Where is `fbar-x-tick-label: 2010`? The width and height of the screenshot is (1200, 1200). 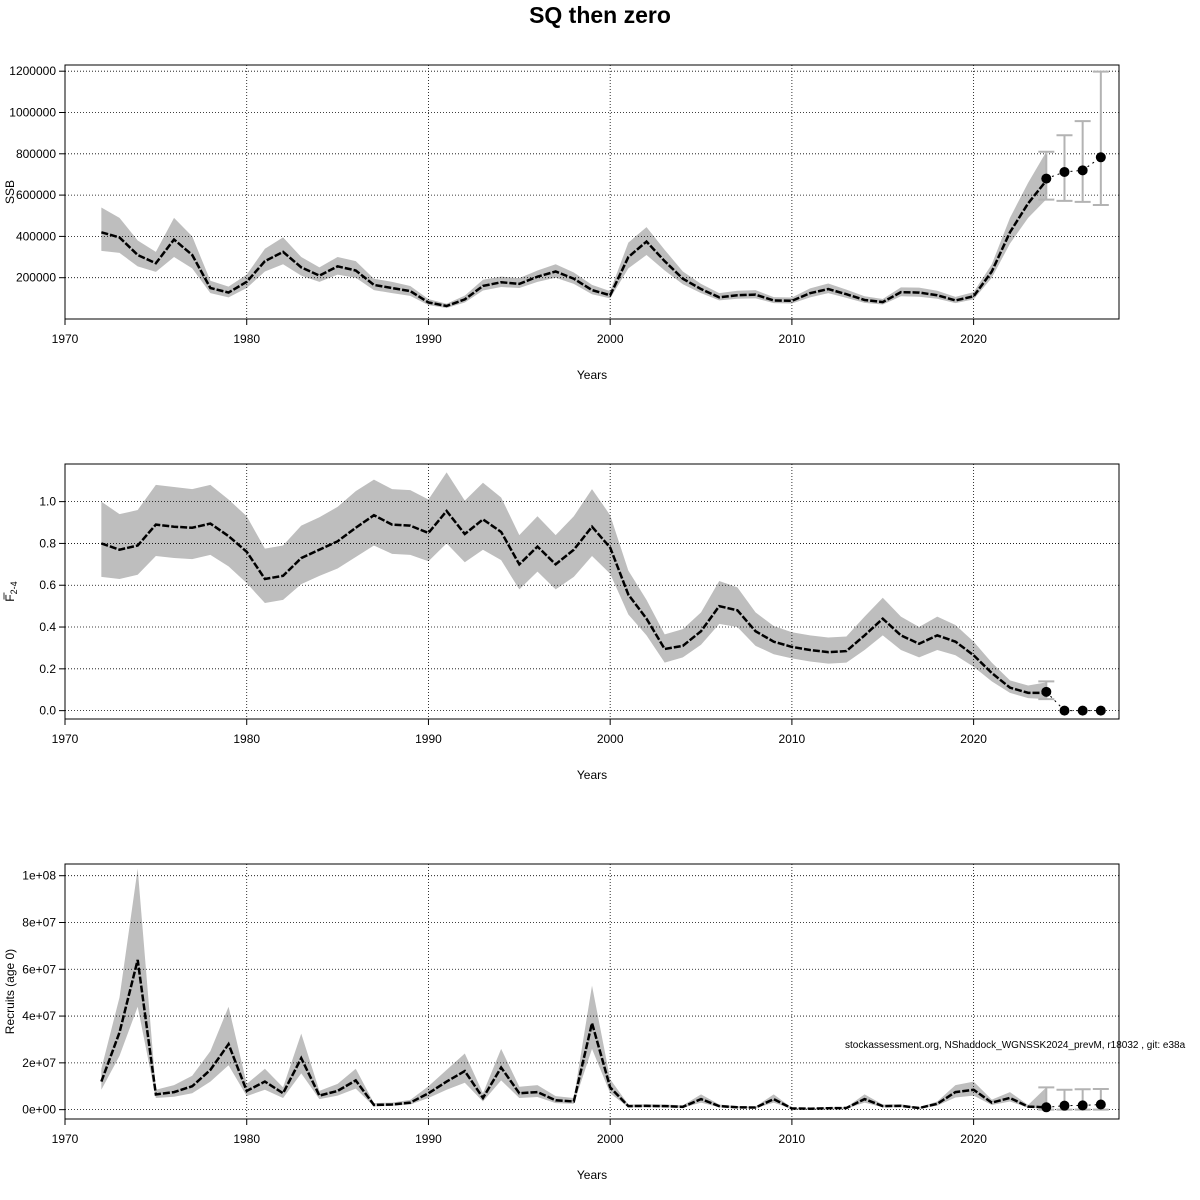
fbar-x-tick-label: 2010 is located at coordinates (792, 739).